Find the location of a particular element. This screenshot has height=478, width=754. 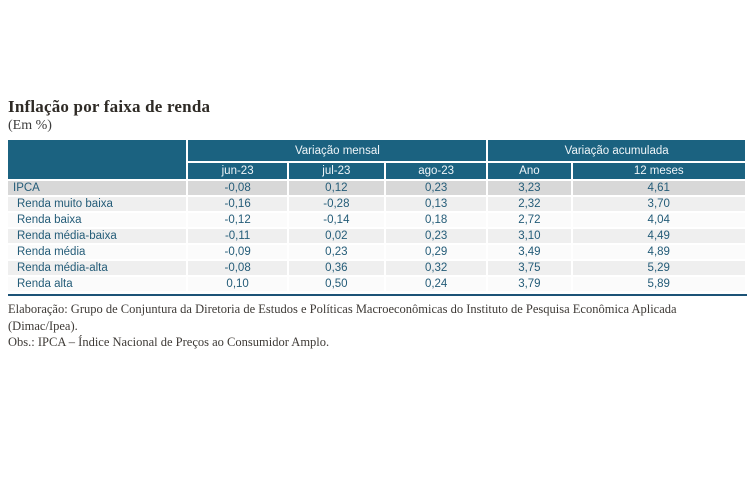

column-header-ago-23: ago-23 is located at coordinates (436, 171).